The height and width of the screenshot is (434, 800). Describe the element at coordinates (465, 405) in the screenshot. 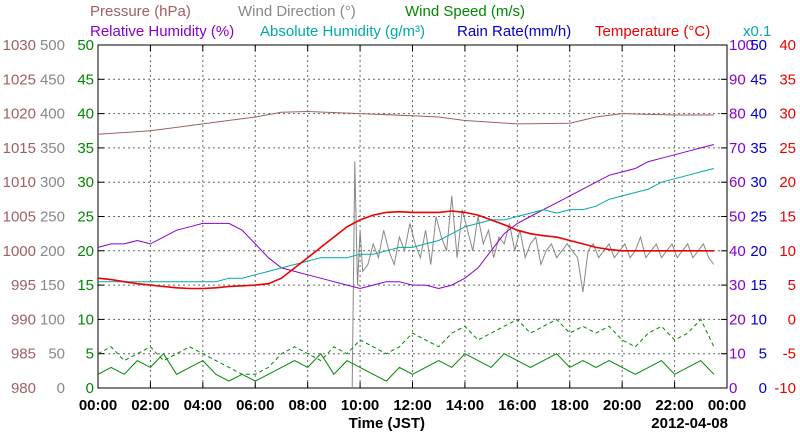

I see `x-tick-label: 14:00` at that location.